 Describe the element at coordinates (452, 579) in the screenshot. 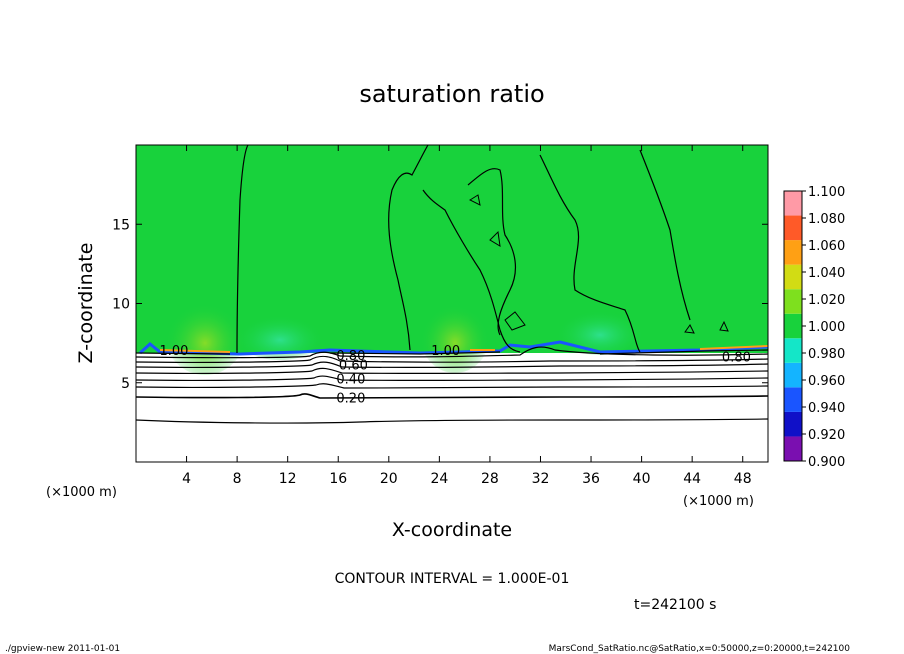

I see `contour-interval: CONTOUR INTERVAL = 1.000E-01` at that location.